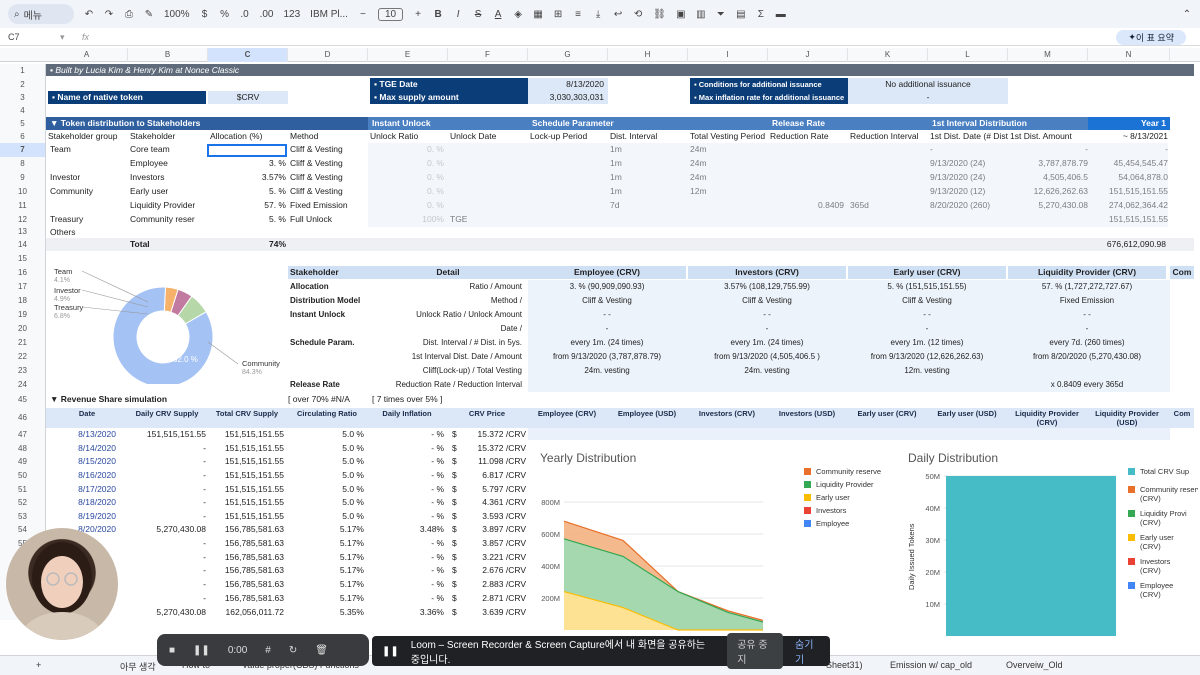 Image resolution: width=1200 pixels, height=675 pixels. What do you see at coordinates (720, 14) in the screenshot?
I see `filter-icon: ⏷` at bounding box center [720, 14].